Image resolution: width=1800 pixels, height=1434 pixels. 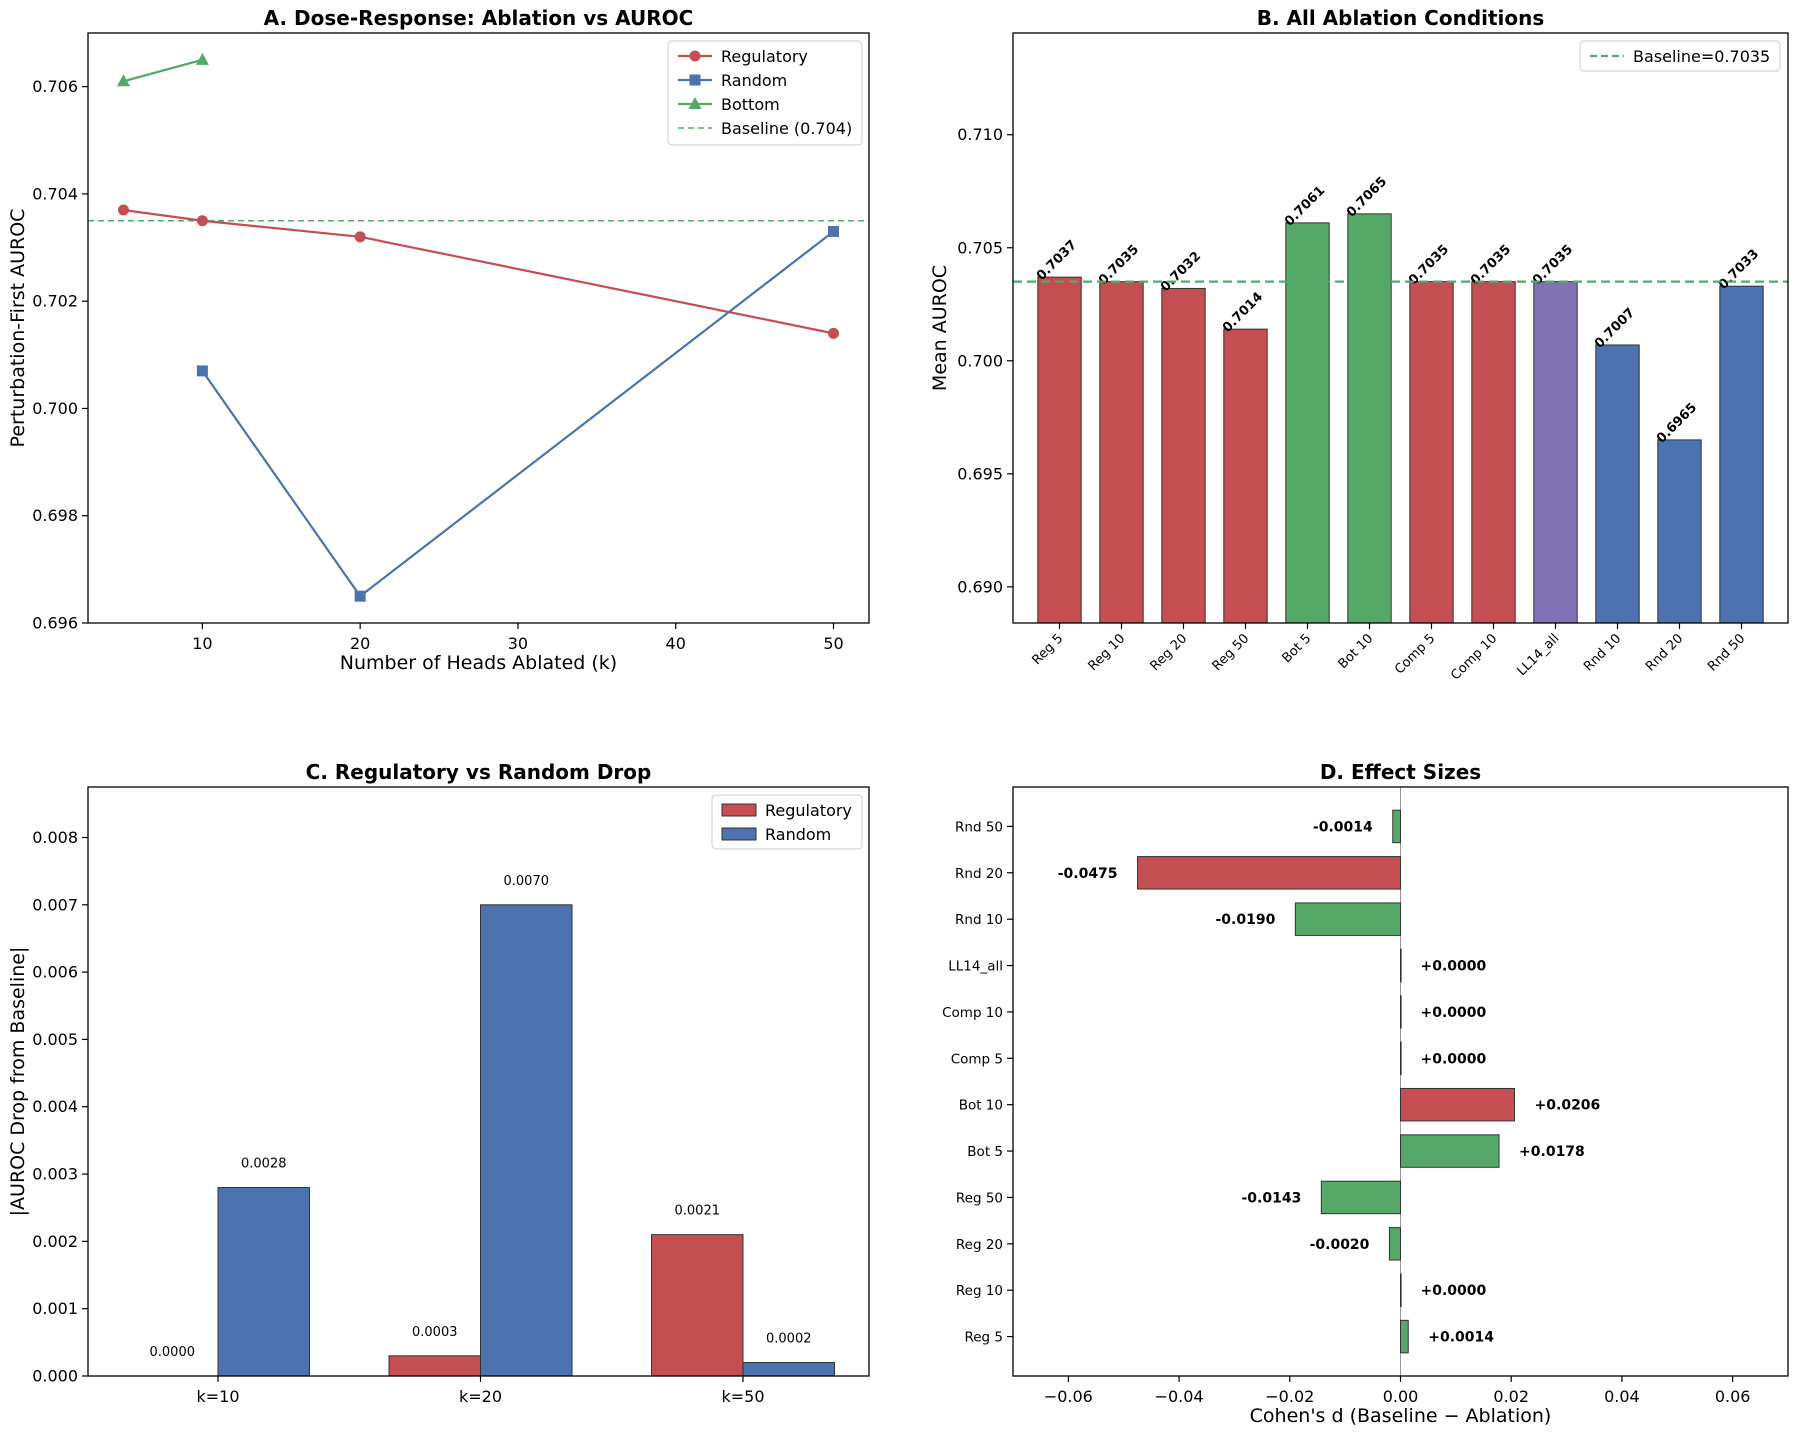 What do you see at coordinates (1169, 652) in the screenshot?
I see `x-tick-label: Reg 20` at bounding box center [1169, 652].